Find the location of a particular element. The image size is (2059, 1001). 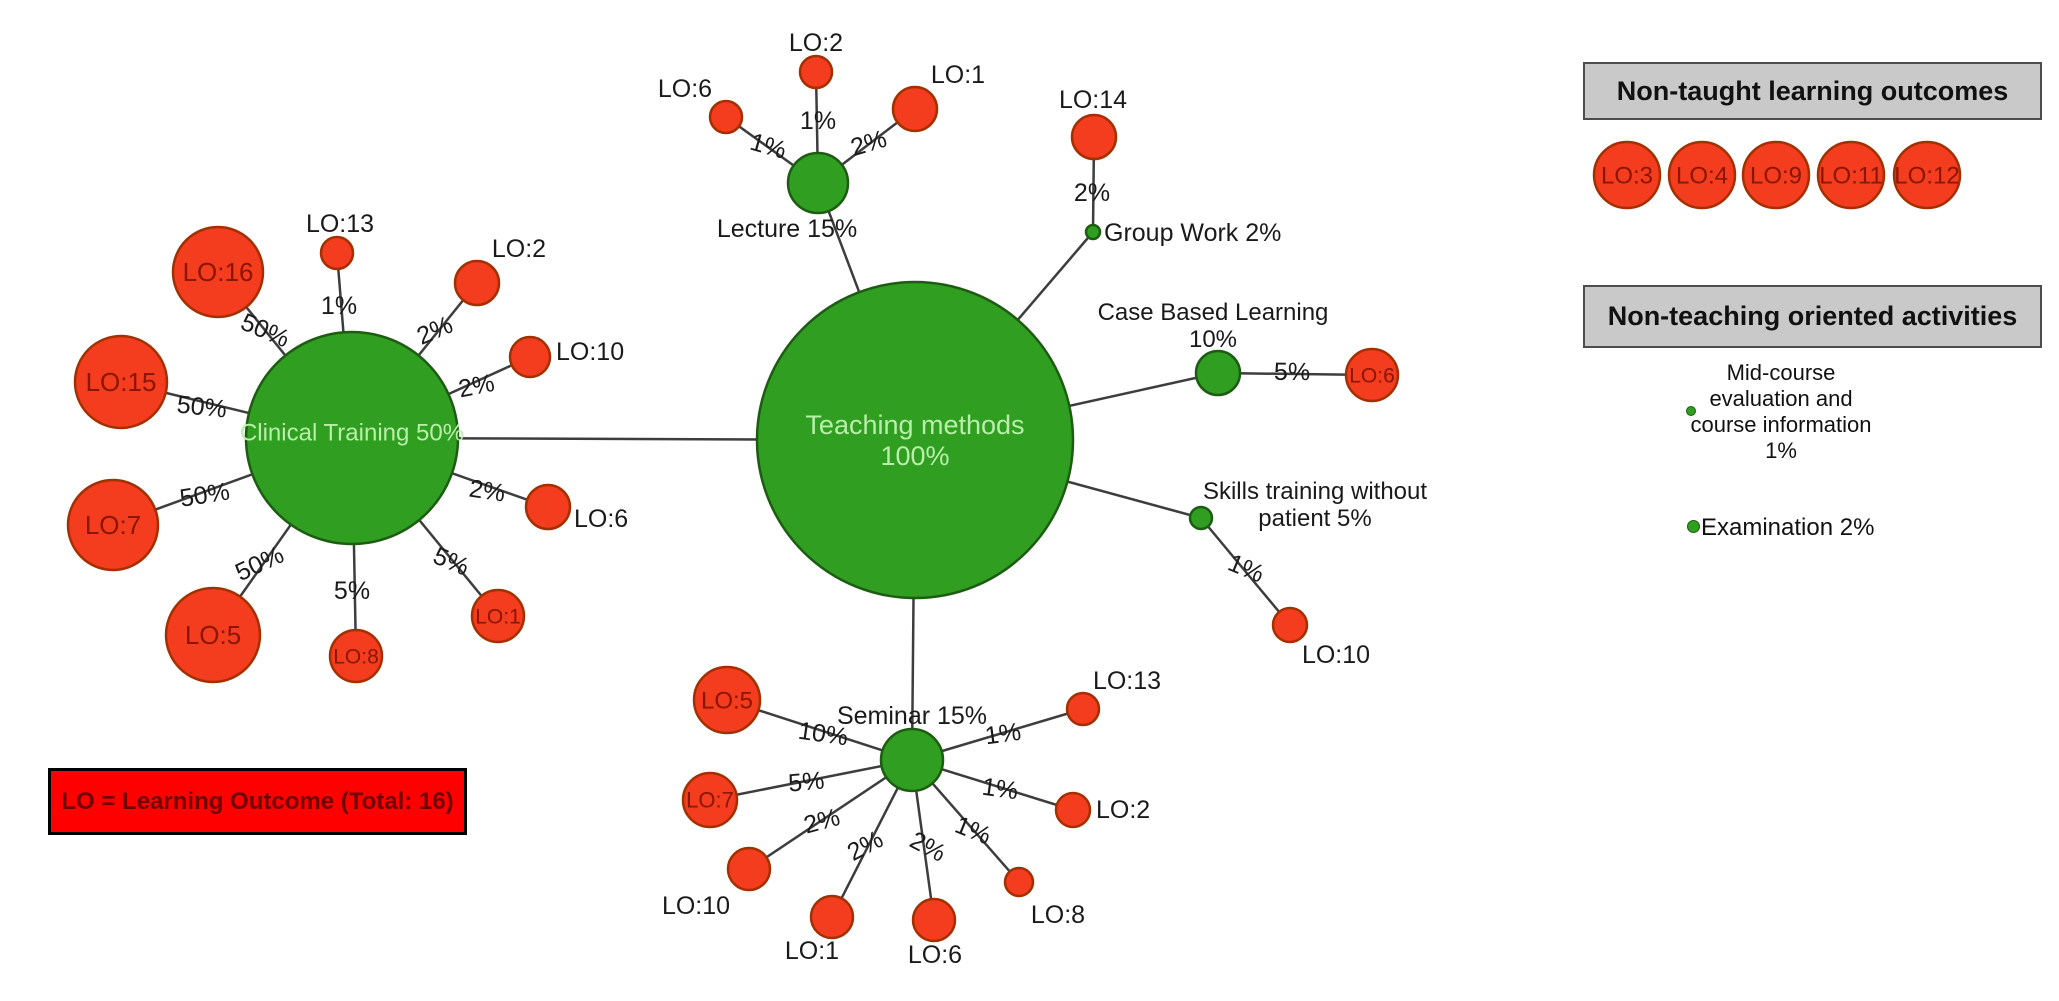

satellite-m2-circle is located at coordinates (1073, 810).